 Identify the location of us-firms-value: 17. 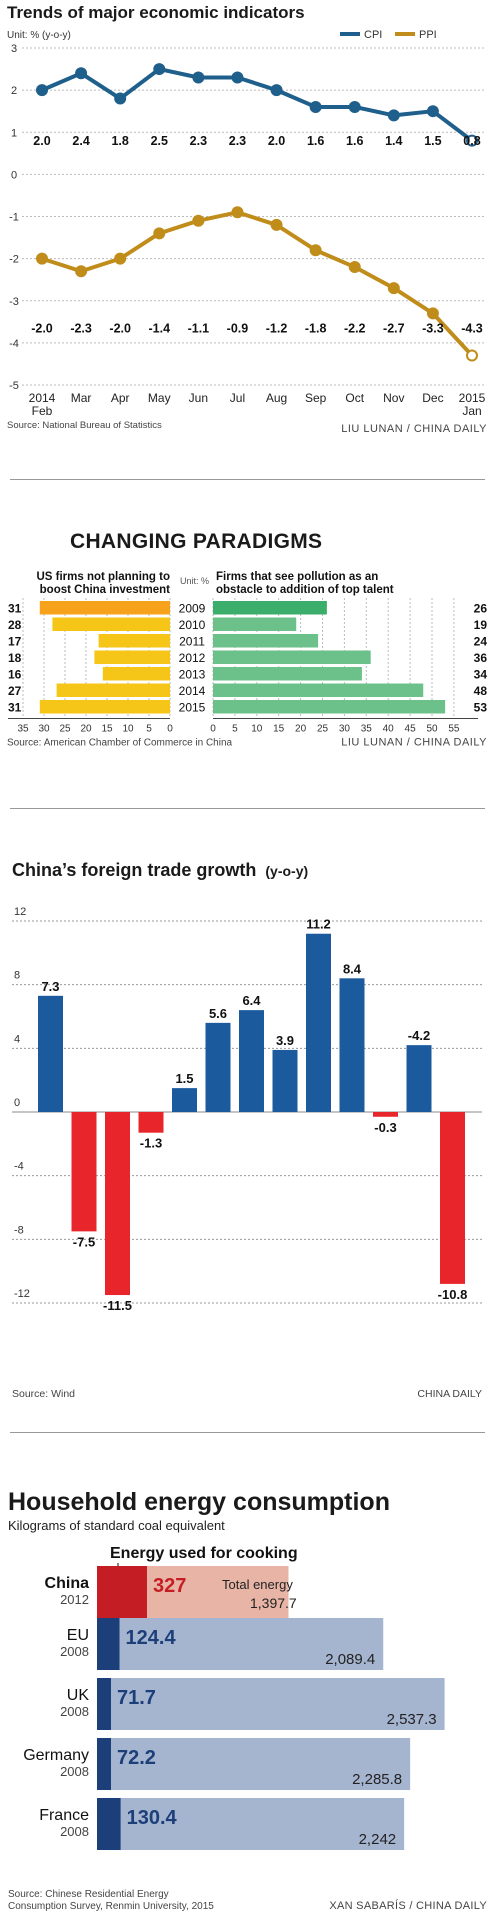
(15, 642).